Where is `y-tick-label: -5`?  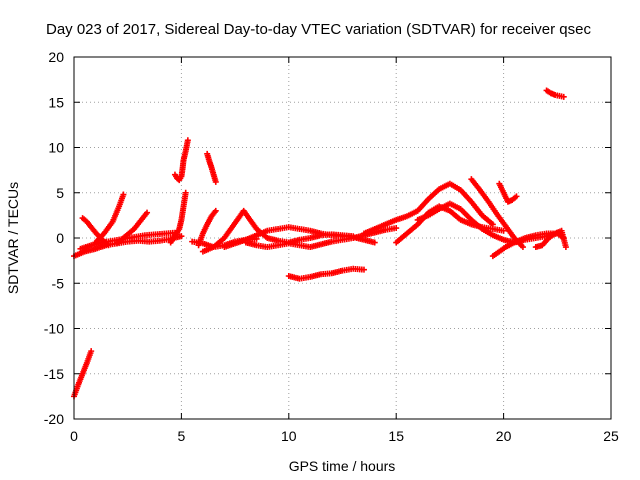 y-tick-label: -5 is located at coordinates (58, 283).